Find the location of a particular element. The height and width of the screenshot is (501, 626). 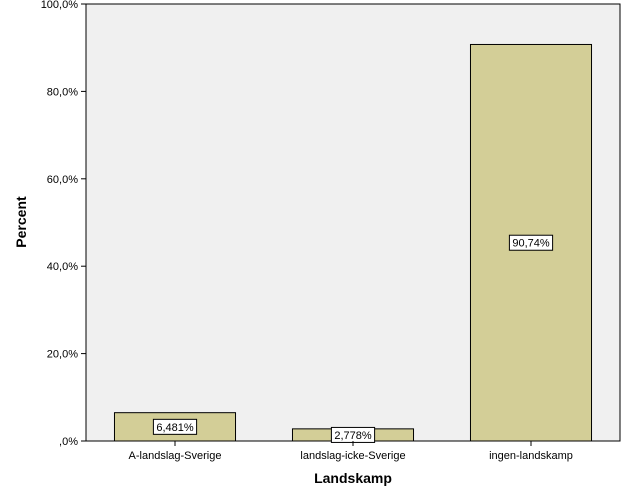

data-label: 90,74% is located at coordinates (531, 244).